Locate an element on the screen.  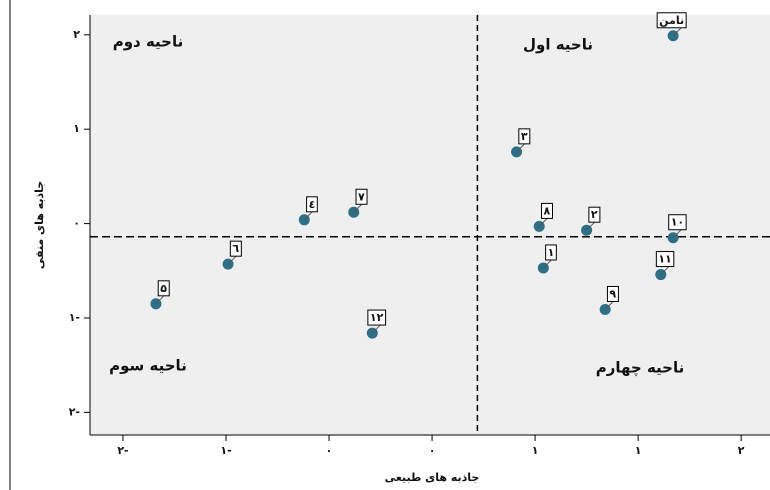
point-label: ۵ is located at coordinates (163, 288).